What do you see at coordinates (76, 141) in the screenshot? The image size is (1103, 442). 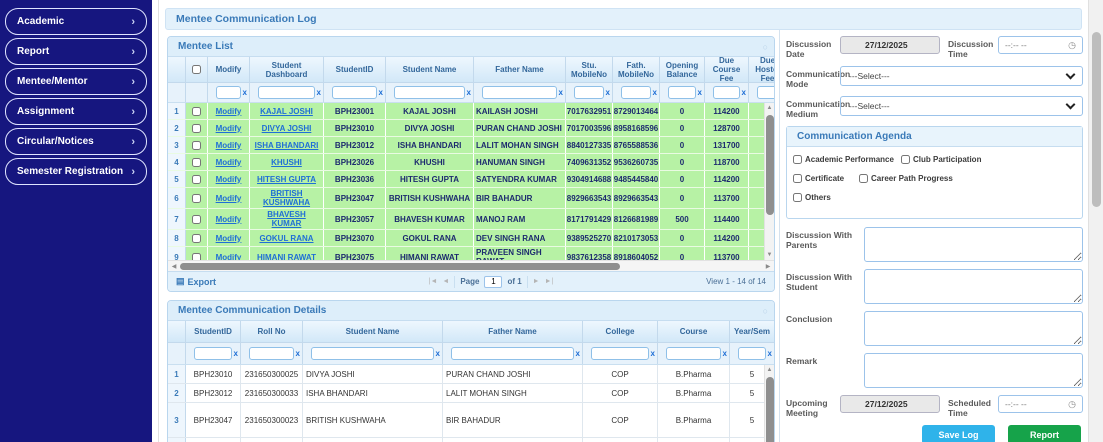 I see `sidebar-item-circular-notices: Circular/Notices ›` at bounding box center [76, 141].